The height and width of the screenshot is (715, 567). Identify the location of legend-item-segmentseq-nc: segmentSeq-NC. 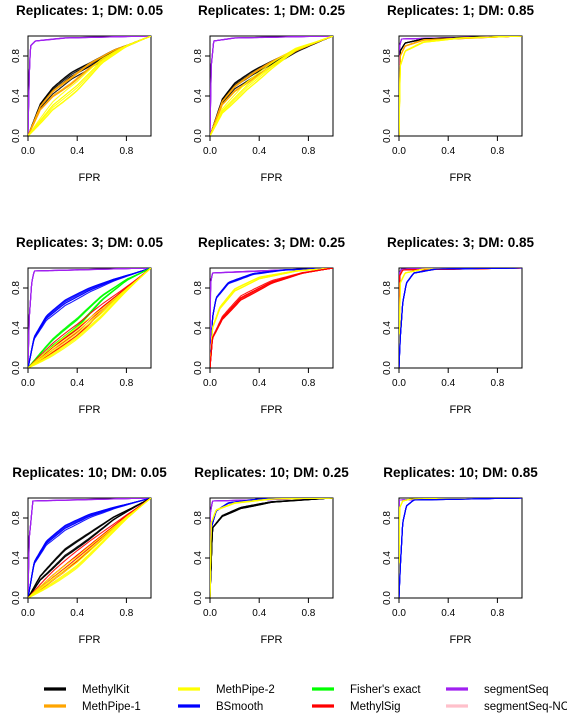
(506, 707).